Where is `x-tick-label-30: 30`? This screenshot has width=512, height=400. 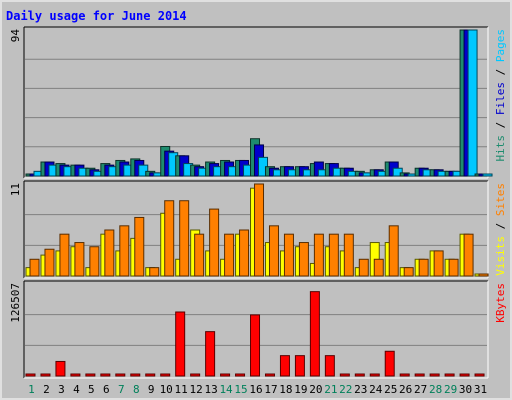 x-tick-label-30: 30 is located at coordinates (465, 389).